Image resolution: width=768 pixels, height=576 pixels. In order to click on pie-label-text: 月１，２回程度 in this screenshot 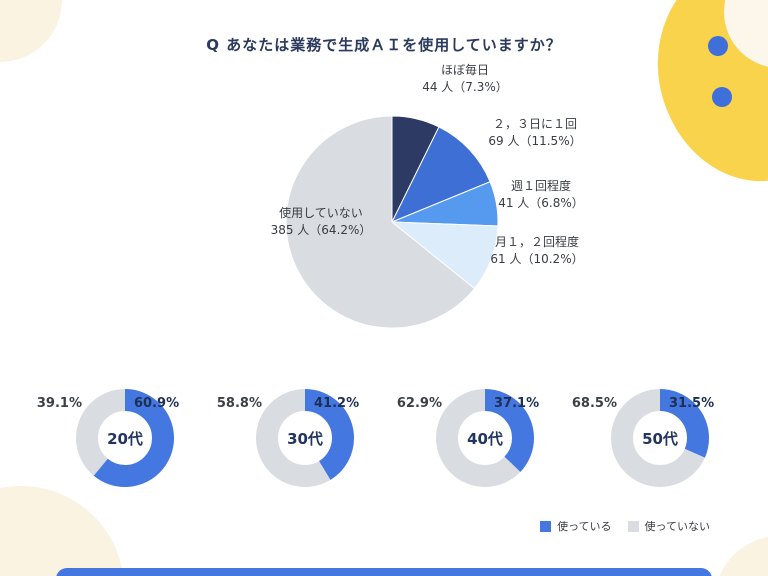, I will do `click(536, 242)`.